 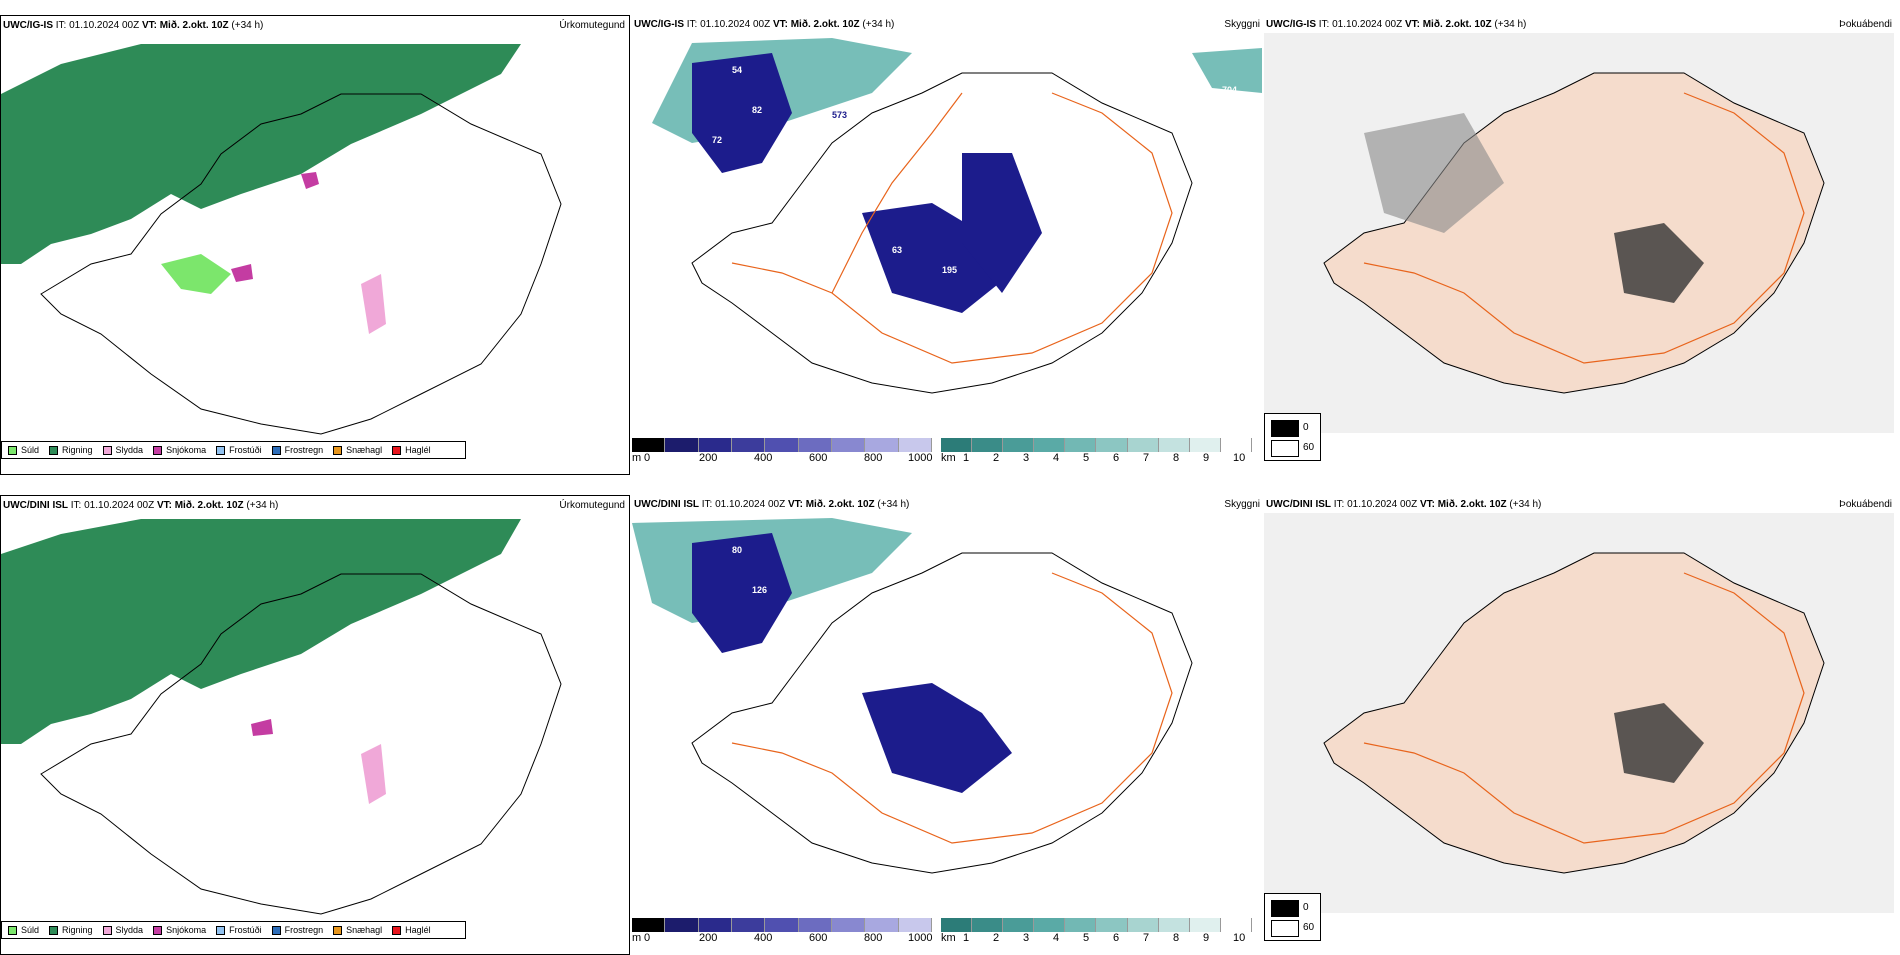 I want to click on legend-freezing-rain: Frostregn, so click(x=297, y=450).